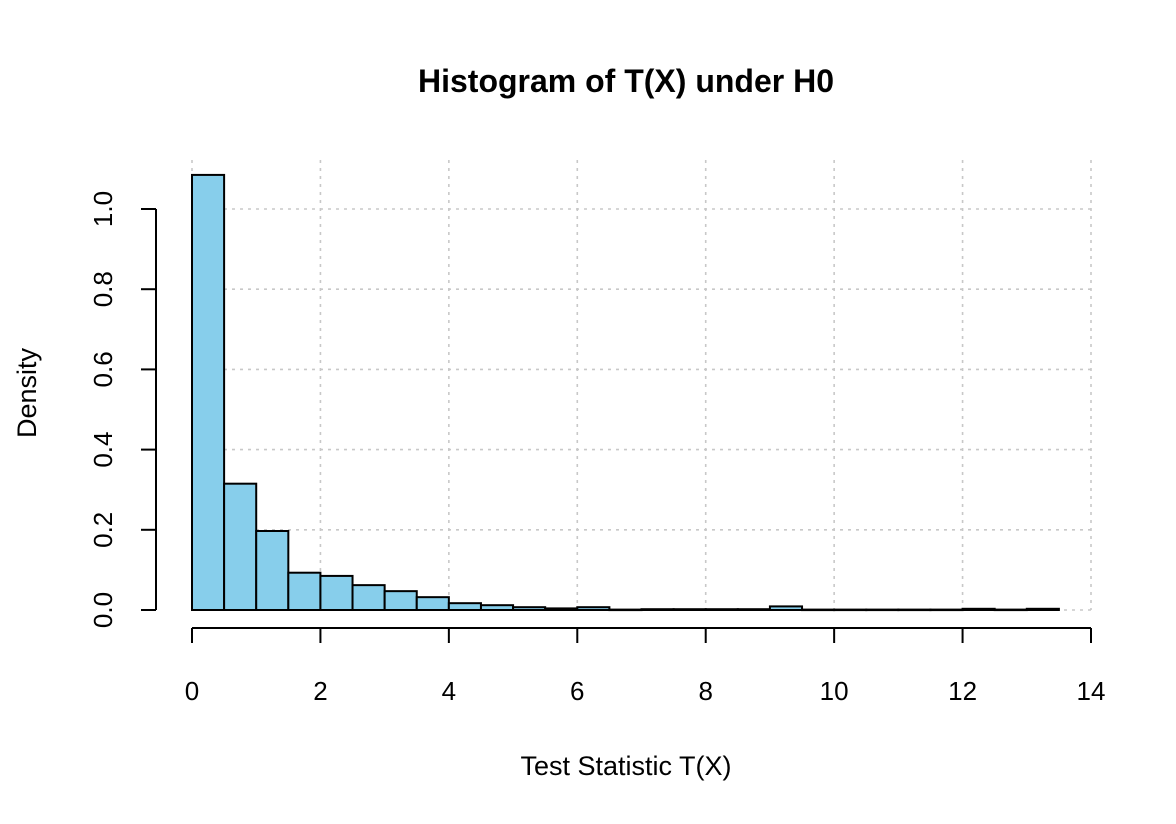 This screenshot has height=824, width=1176. What do you see at coordinates (103, 450) in the screenshot?
I see `y-tick-label: 0.4` at bounding box center [103, 450].